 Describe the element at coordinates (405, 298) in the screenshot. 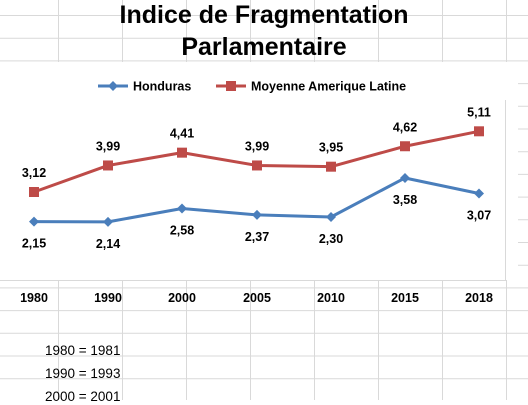

I see `x-tick-label-2015: 2015` at that location.